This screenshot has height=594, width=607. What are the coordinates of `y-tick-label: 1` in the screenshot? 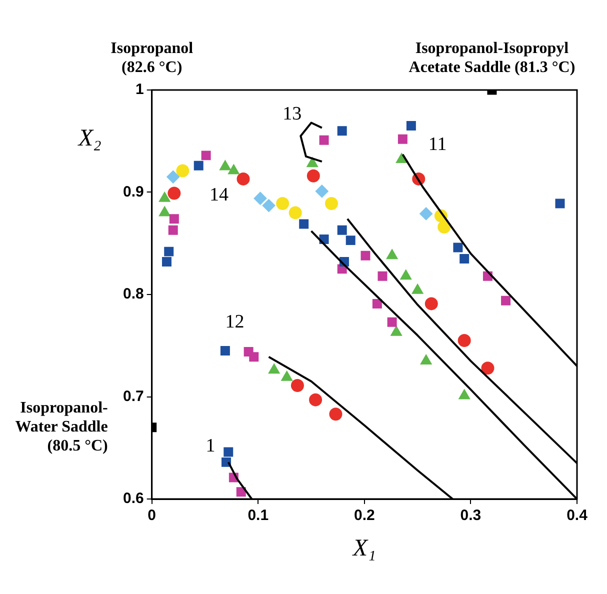 It's located at (140, 89).